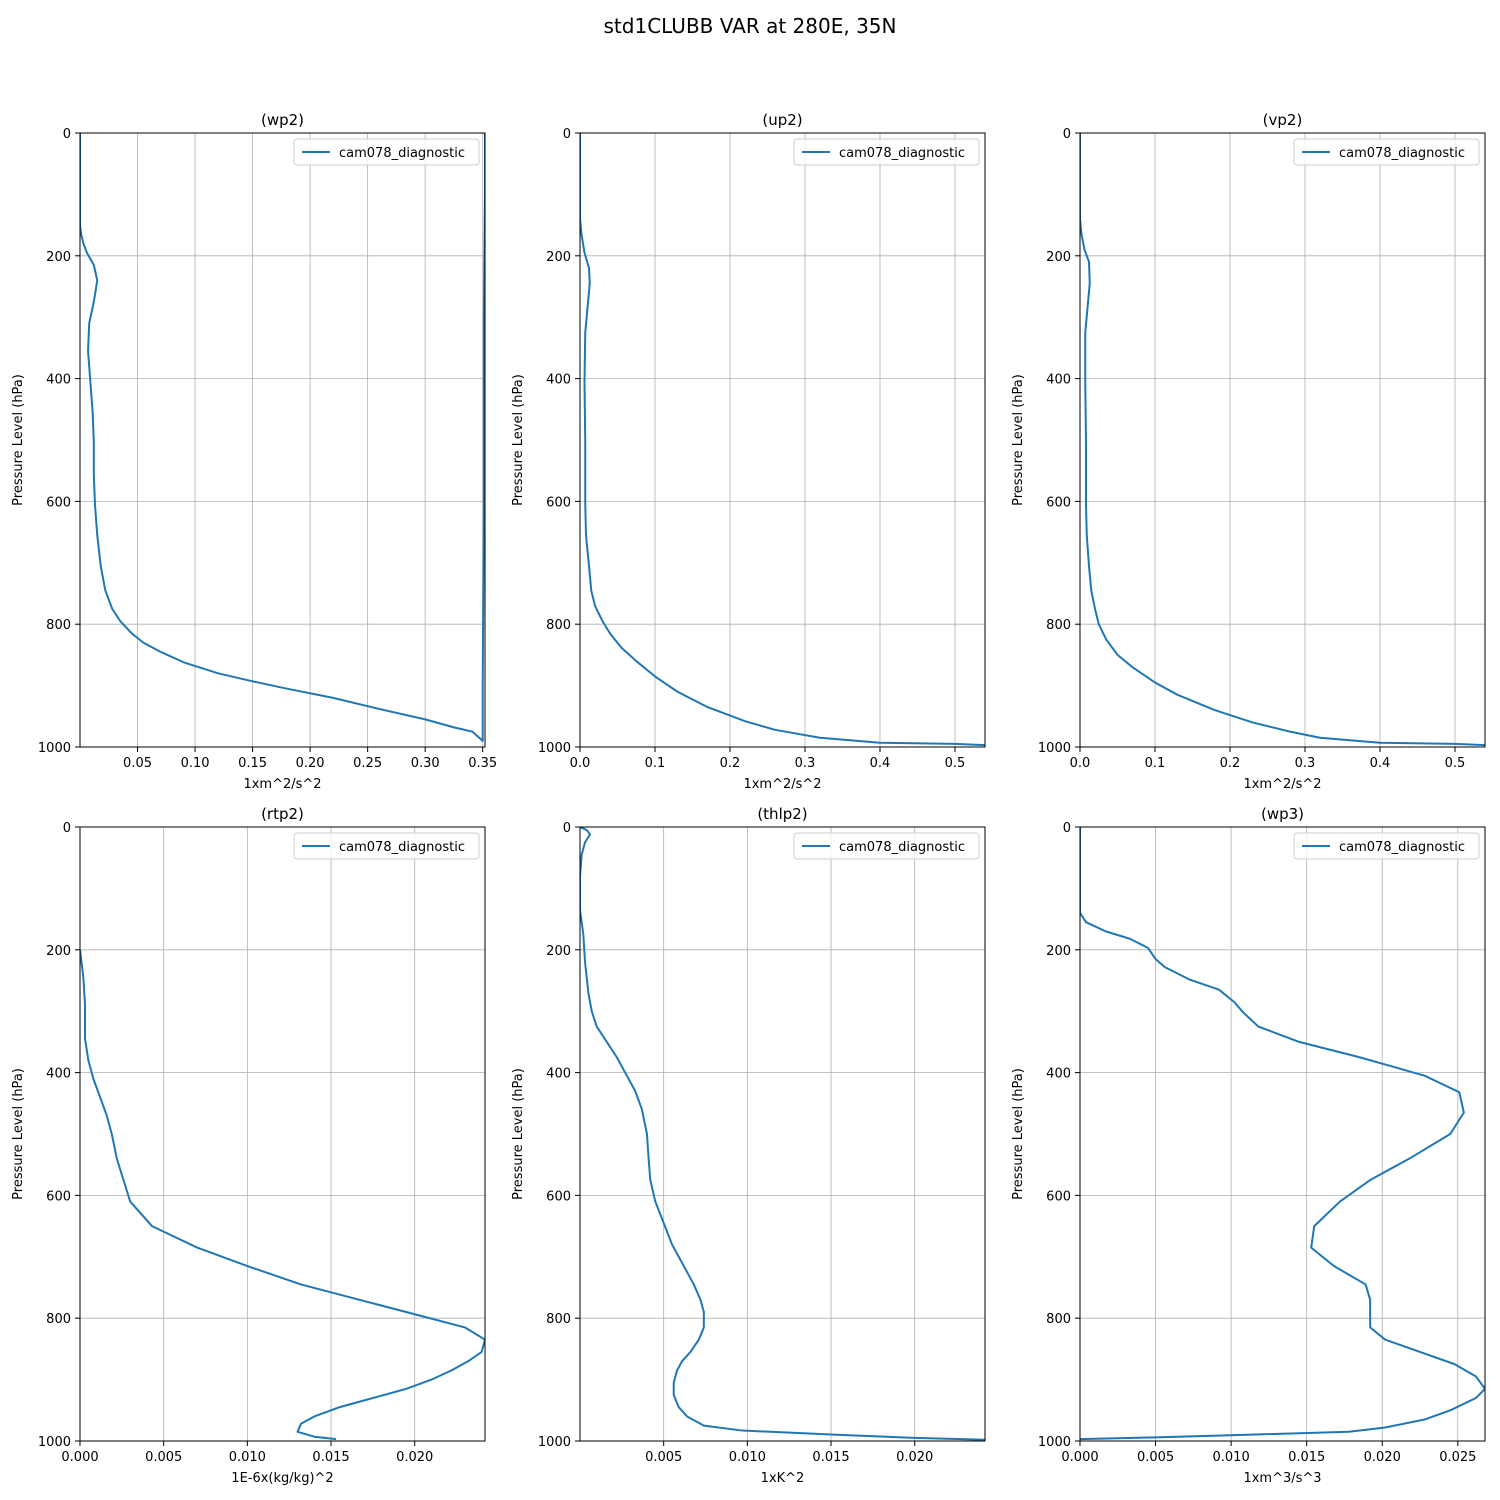  I want to click on x-tick-label: 0.000, so click(1079, 1457).